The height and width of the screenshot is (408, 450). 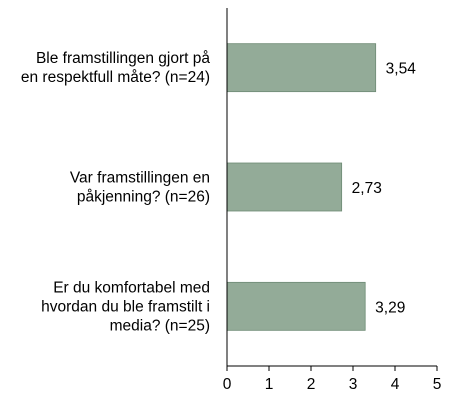 I want to click on value-labels-group: 3,54 2,73 3,29, so click(x=384, y=189).